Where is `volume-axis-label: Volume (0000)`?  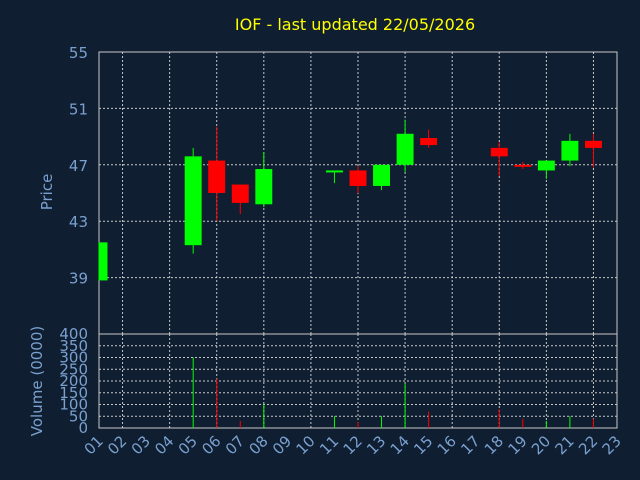
volume-axis-label: Volume (0000) is located at coordinates (37, 381).